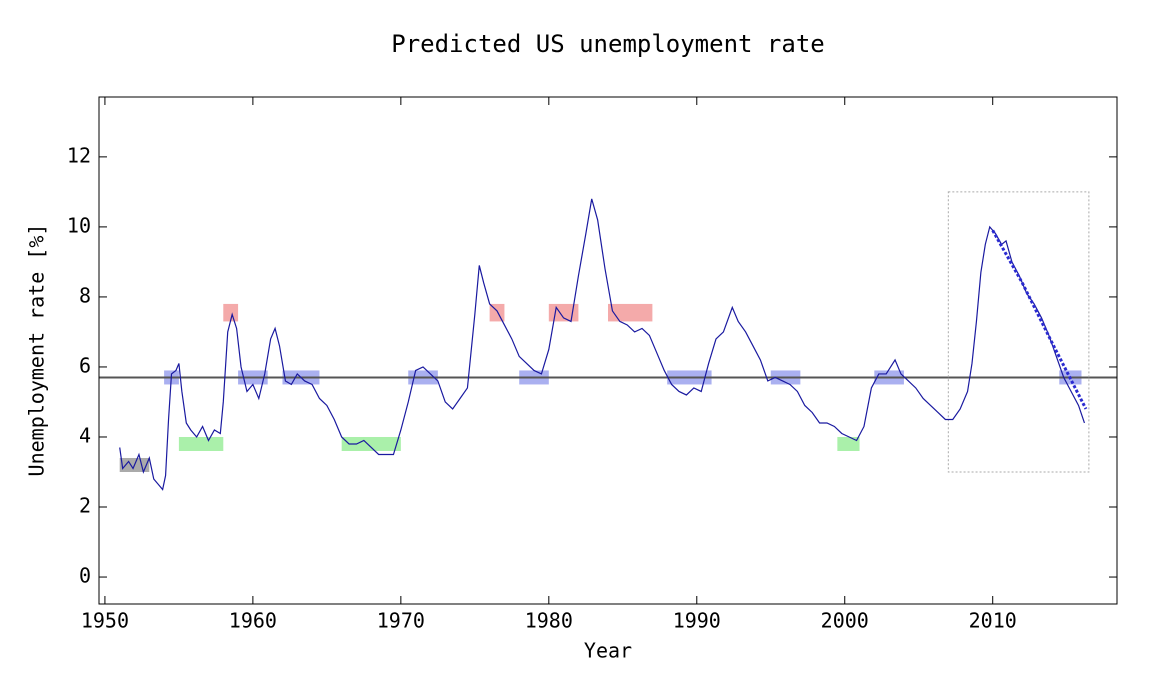 Image resolution: width=1152 pixels, height=694 pixels. I want to click on y-tick-label: 8, so click(85, 295).